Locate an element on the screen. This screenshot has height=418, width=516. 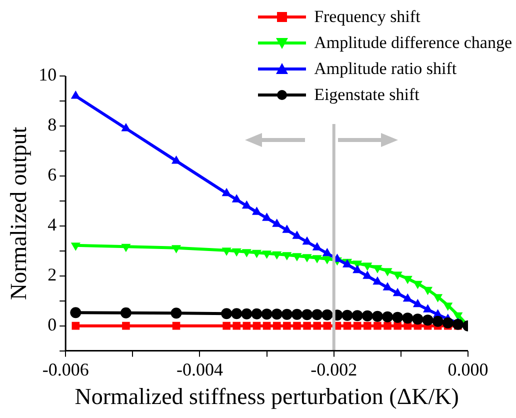
y-tick-label: 0 is located at coordinates (52, 324).